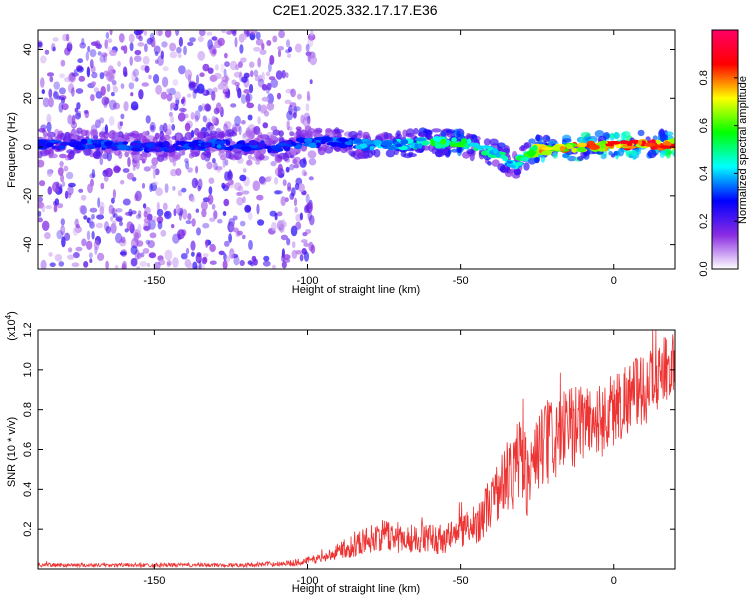 Image resolution: width=750 pixels, height=600 pixels. Describe the element at coordinates (28, 245) in the screenshot. I see `y-tick-label: -40` at that location.